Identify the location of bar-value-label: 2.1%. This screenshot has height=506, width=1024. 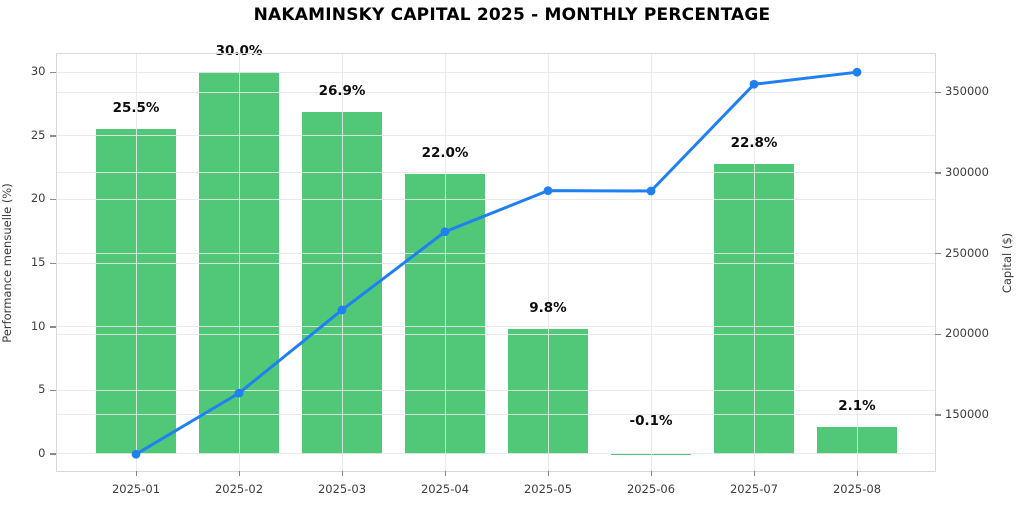
(857, 406).